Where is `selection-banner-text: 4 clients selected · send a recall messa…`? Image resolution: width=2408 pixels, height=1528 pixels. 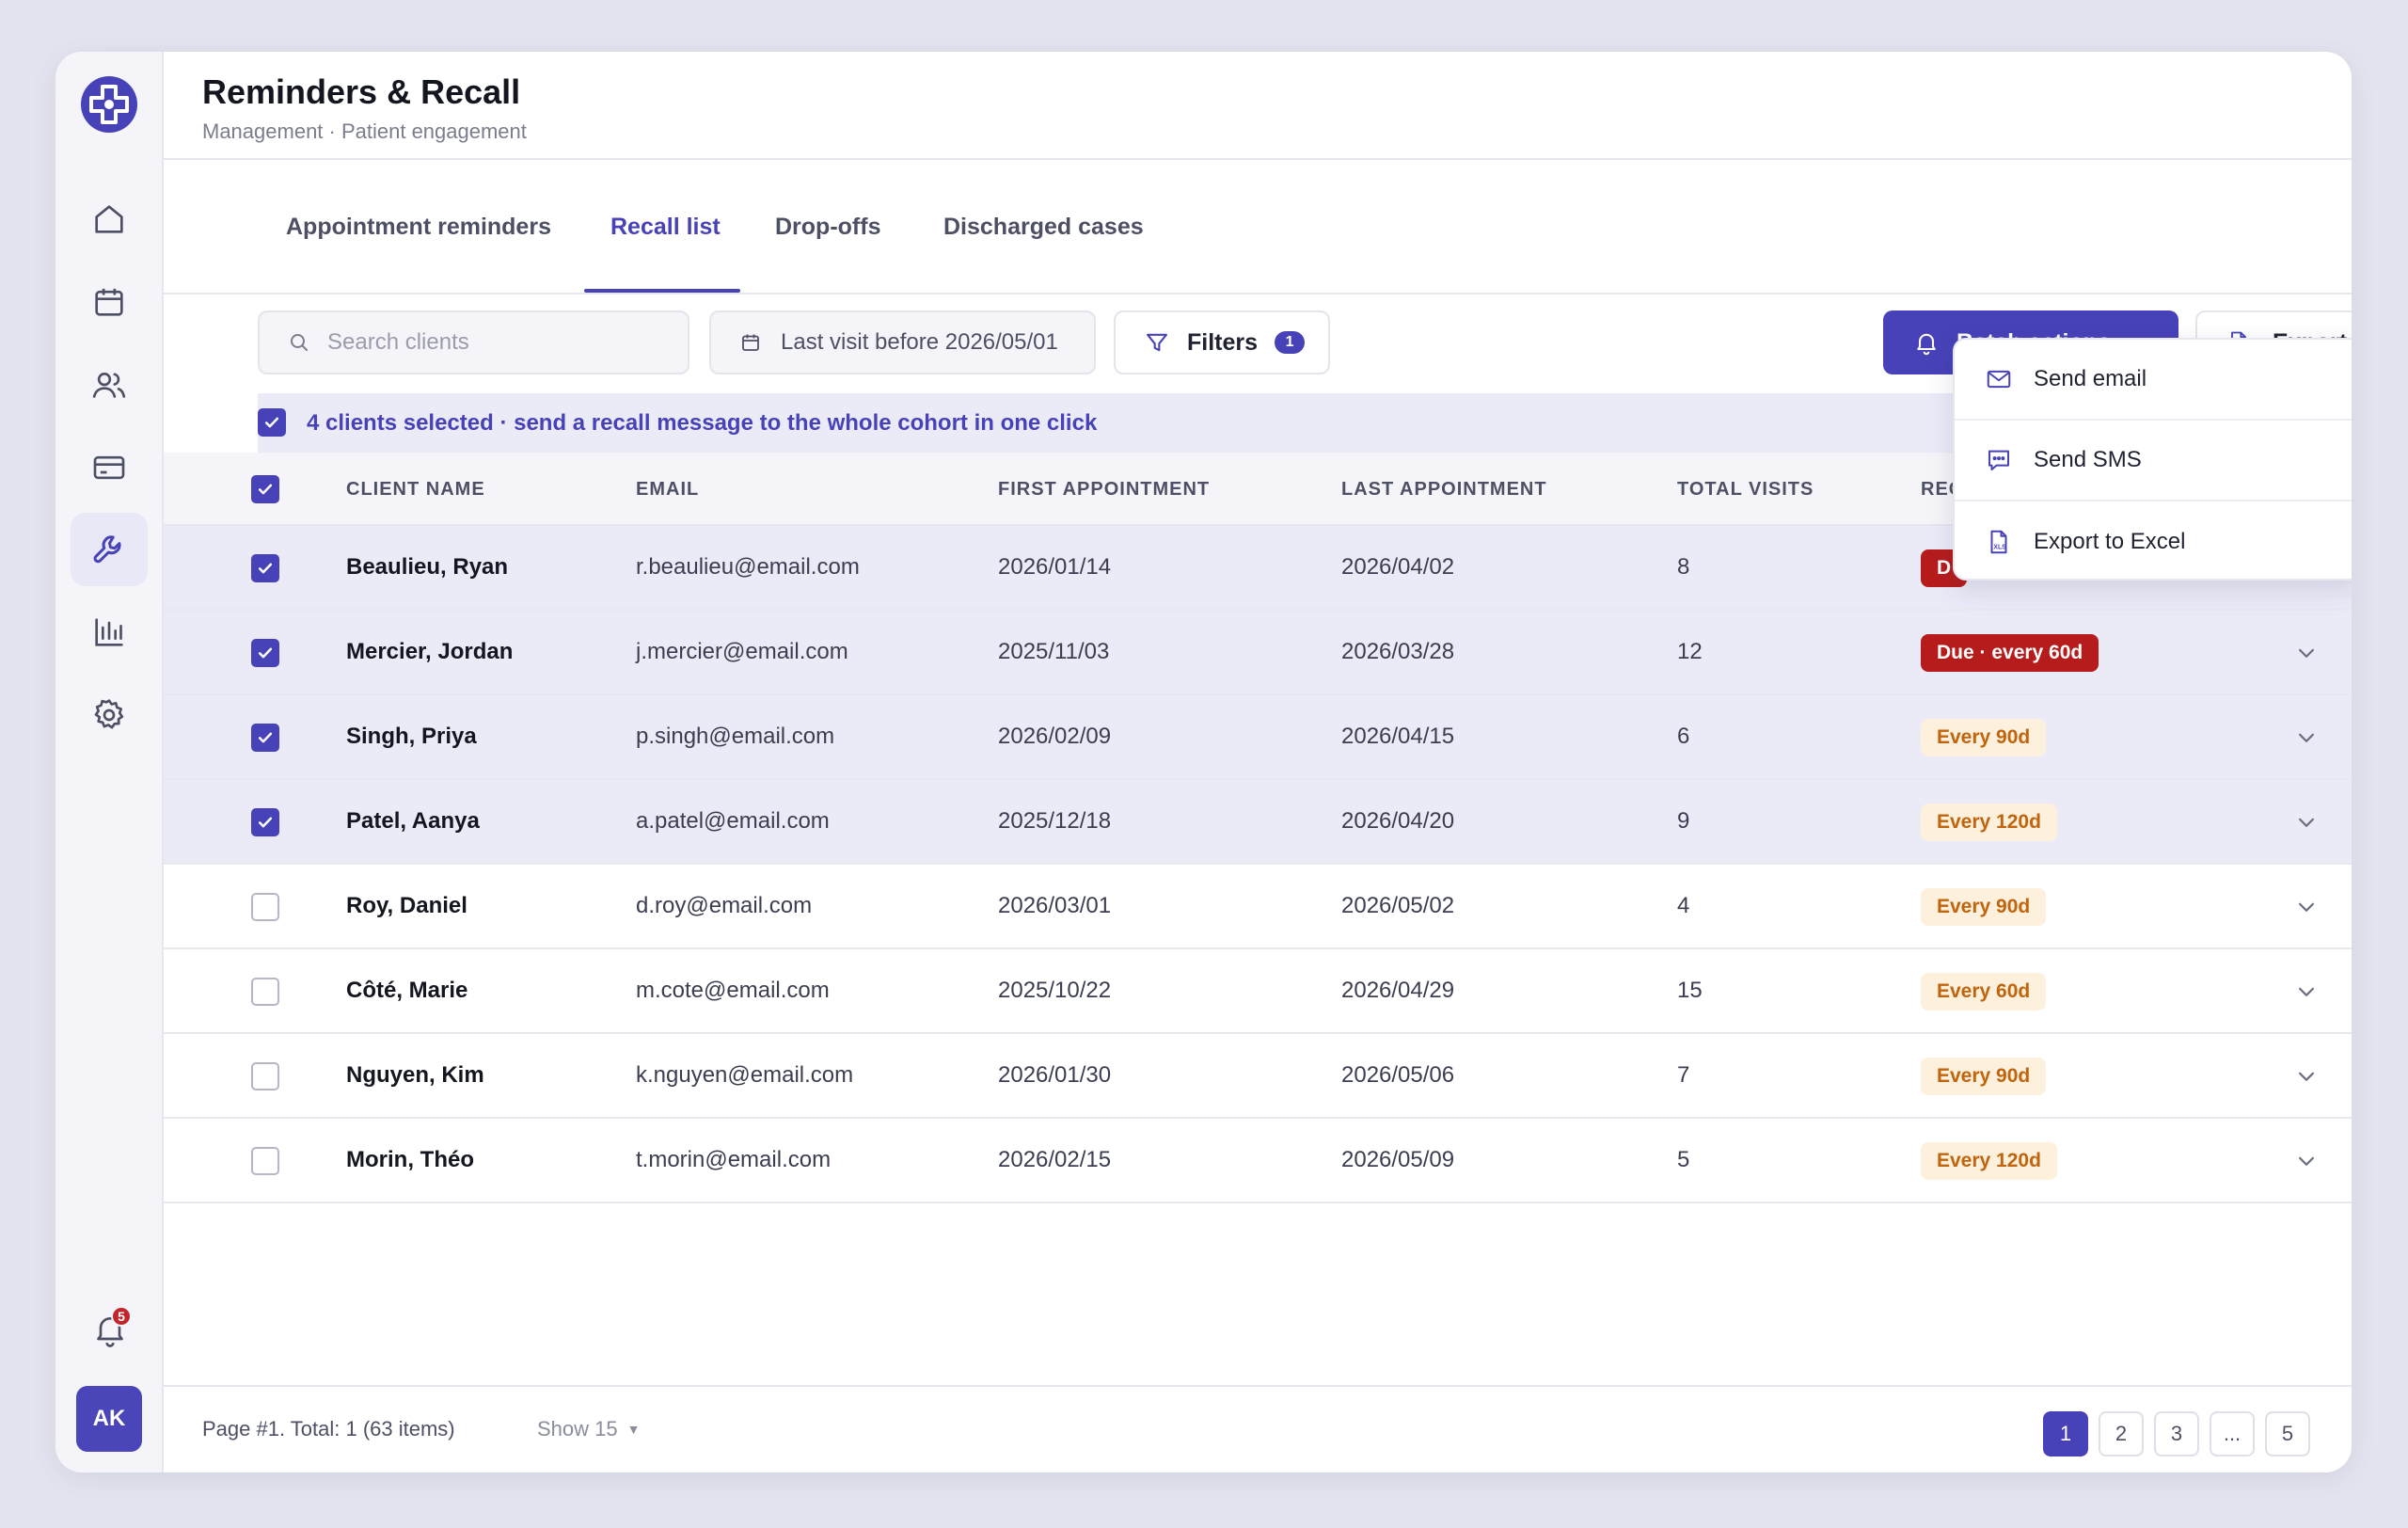 selection-banner-text: 4 clients selected · send a recall messa… is located at coordinates (703, 422).